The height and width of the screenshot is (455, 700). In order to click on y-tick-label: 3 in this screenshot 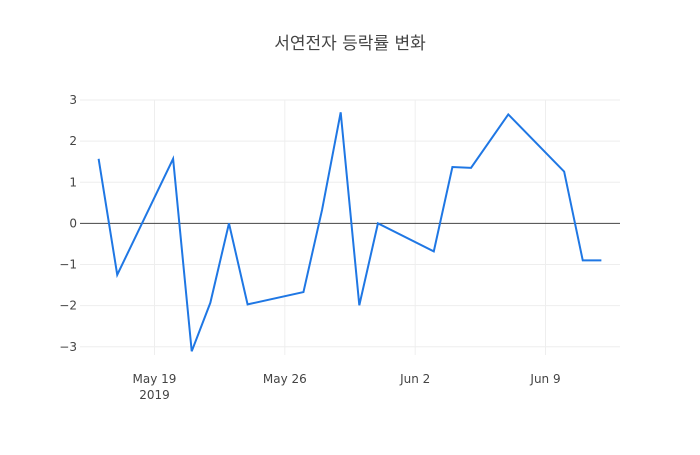, I will do `click(73, 100)`.